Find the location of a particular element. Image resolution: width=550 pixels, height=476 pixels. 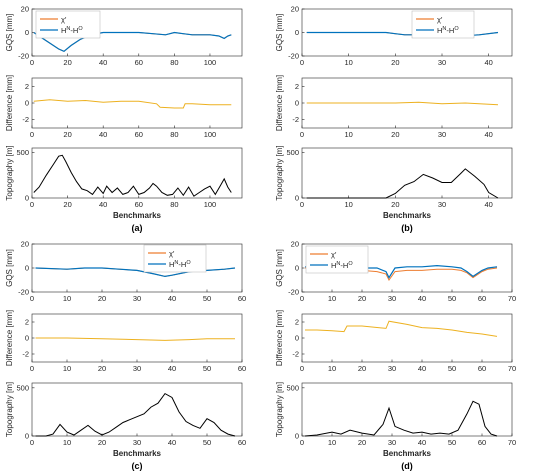

y-axis-label: Difference [mm] is located at coordinates (279, 103).